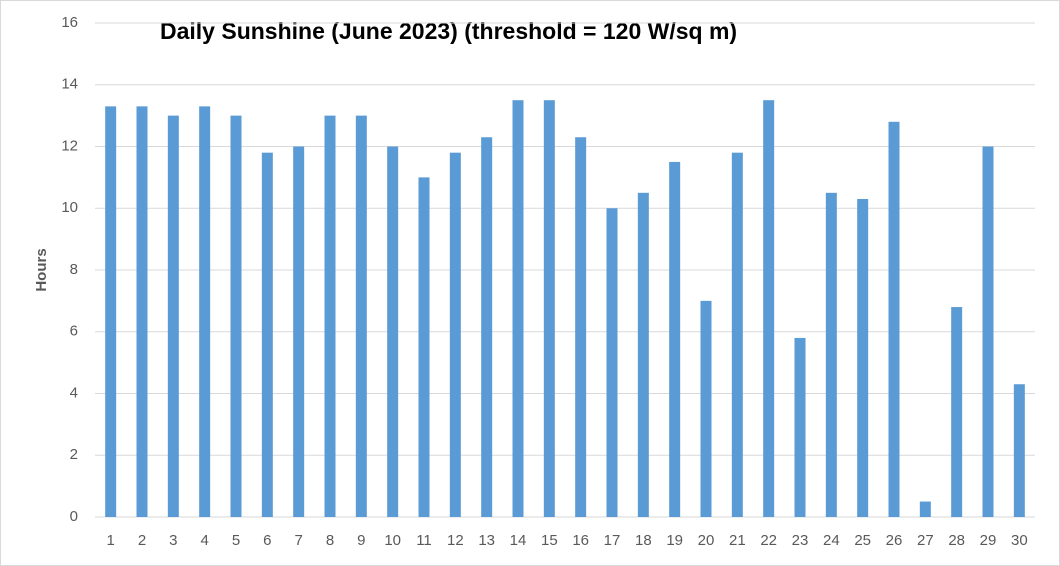 This screenshot has width=1060, height=566. Describe the element at coordinates (173, 540) in the screenshot. I see `x-tick-label: 3` at that location.